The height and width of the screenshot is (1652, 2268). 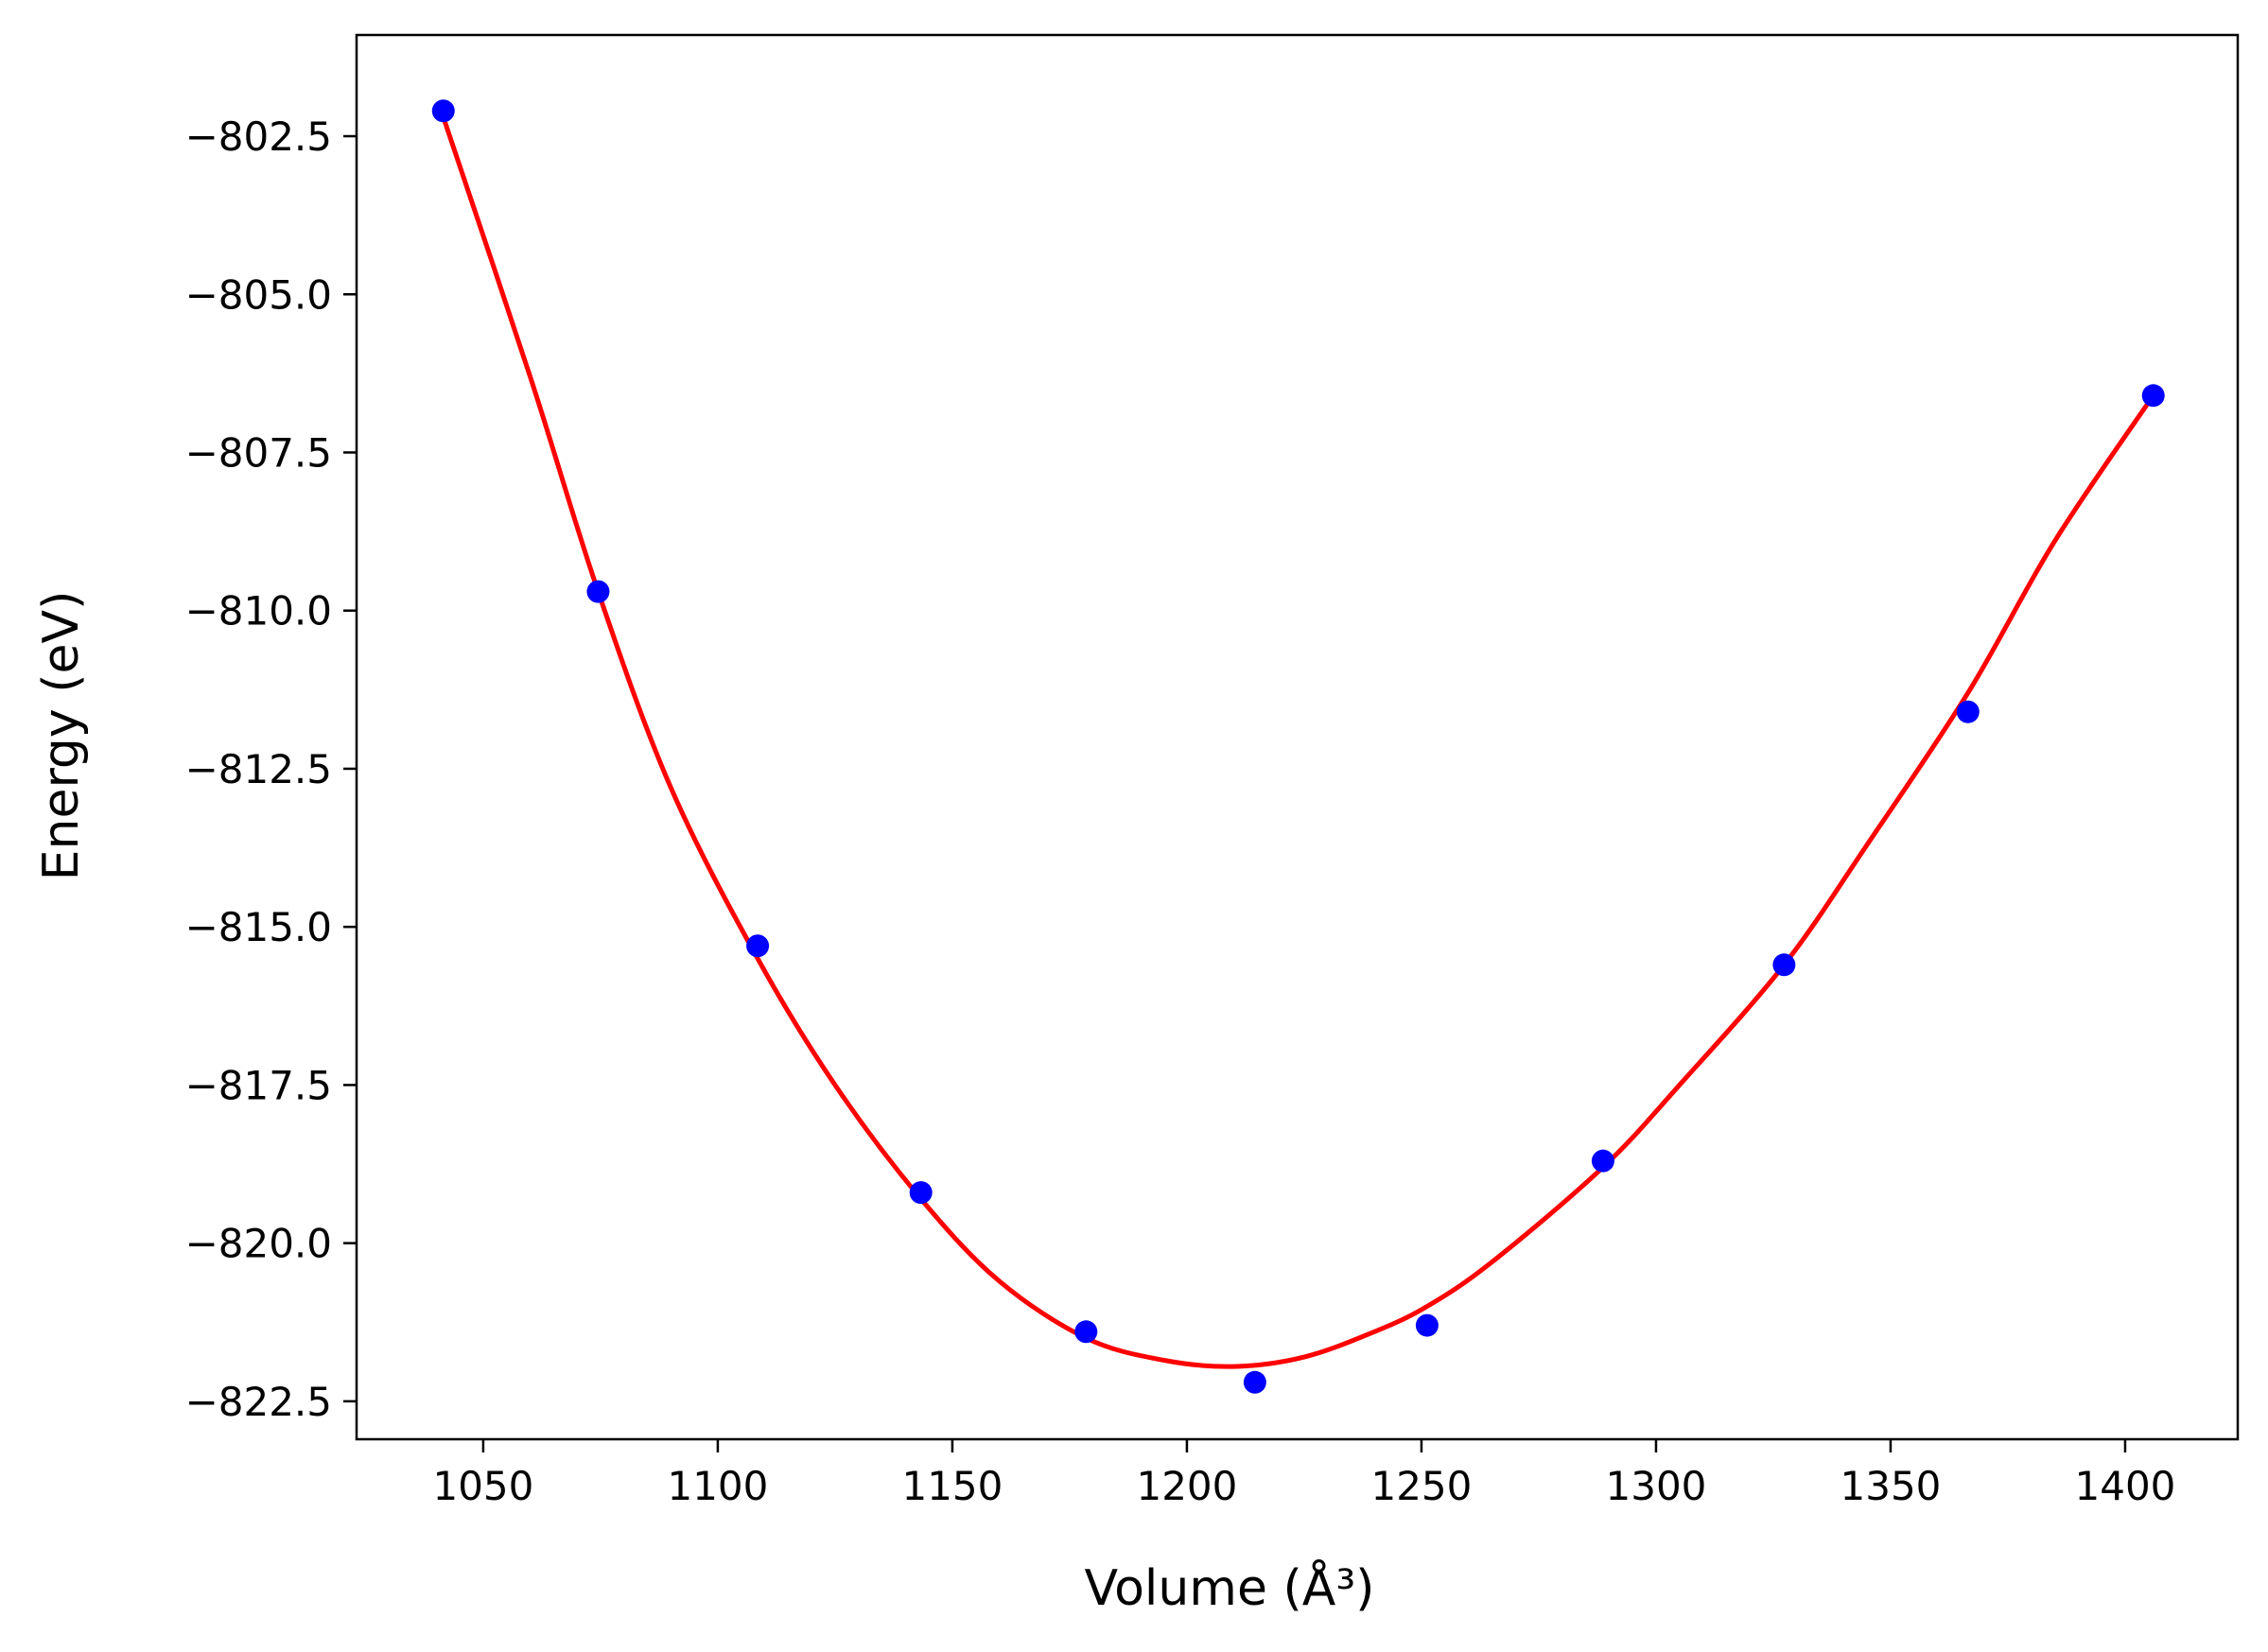 What do you see at coordinates (717, 1486) in the screenshot?
I see `x-tick-label: 1100` at bounding box center [717, 1486].